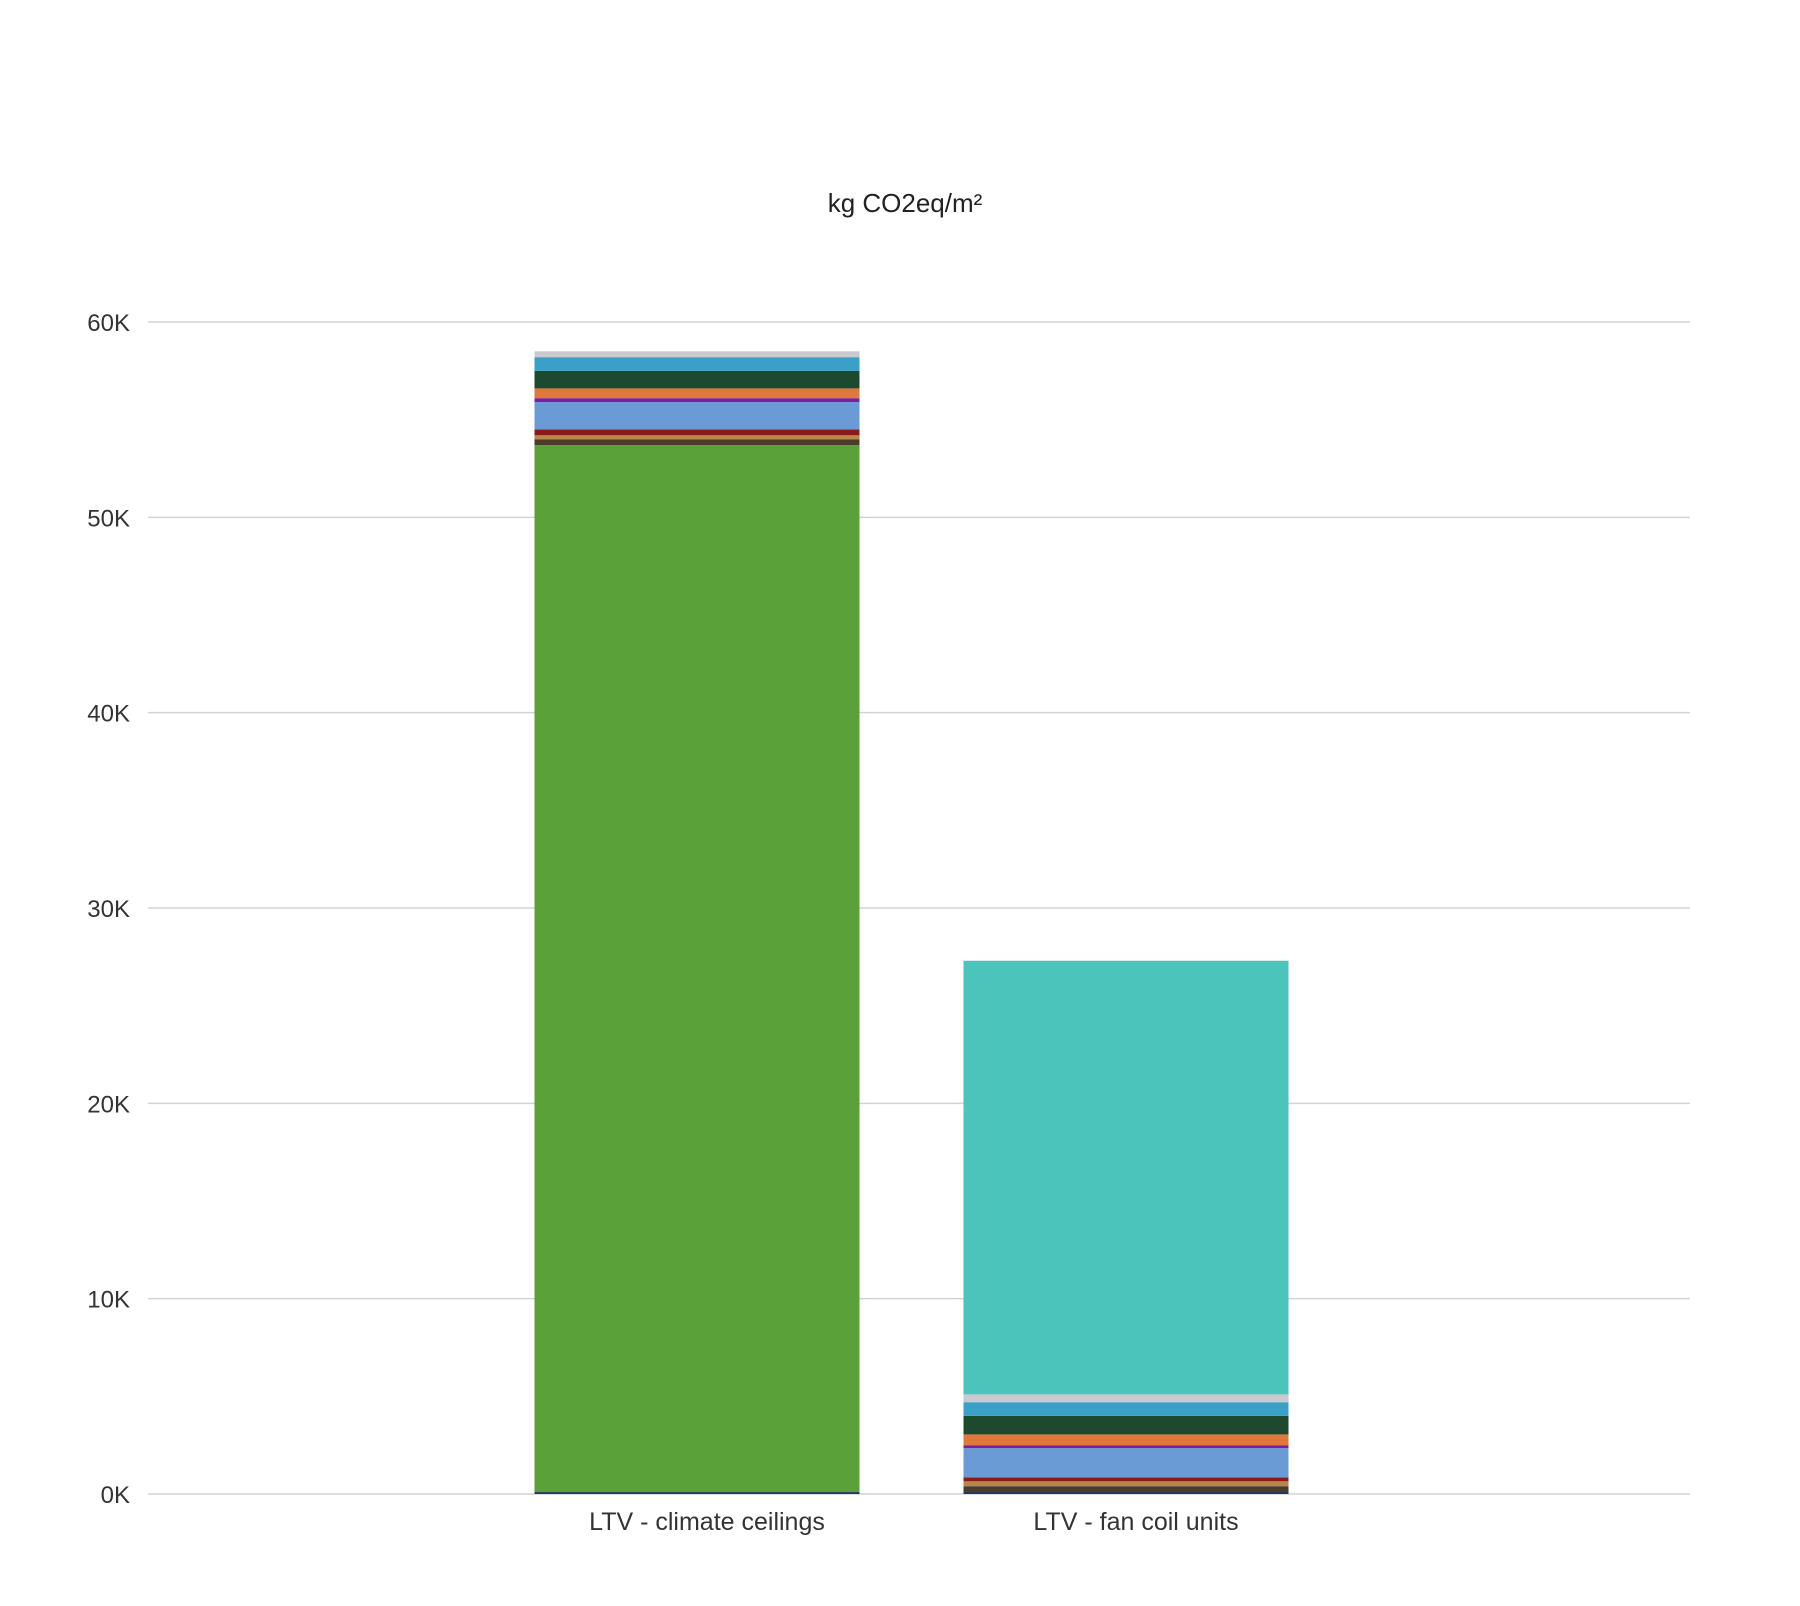 The height and width of the screenshot is (1606, 1800). I want to click on y-tick-label: 30K, so click(108, 909).